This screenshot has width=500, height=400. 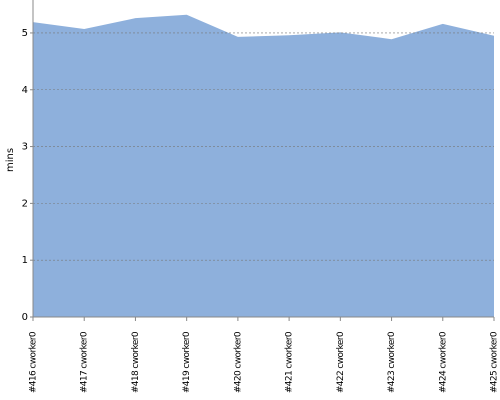 I want to click on x-tick-label: #418 cworker0, so click(x=136, y=362).